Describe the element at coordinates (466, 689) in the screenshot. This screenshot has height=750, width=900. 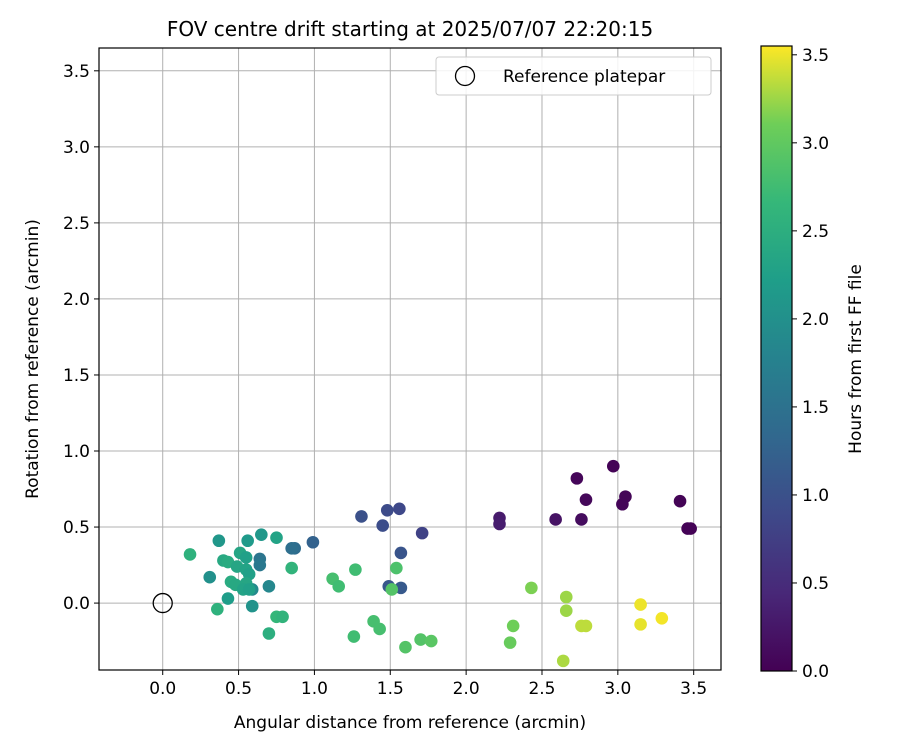
I see `x-tick-label: 2.0` at that location.